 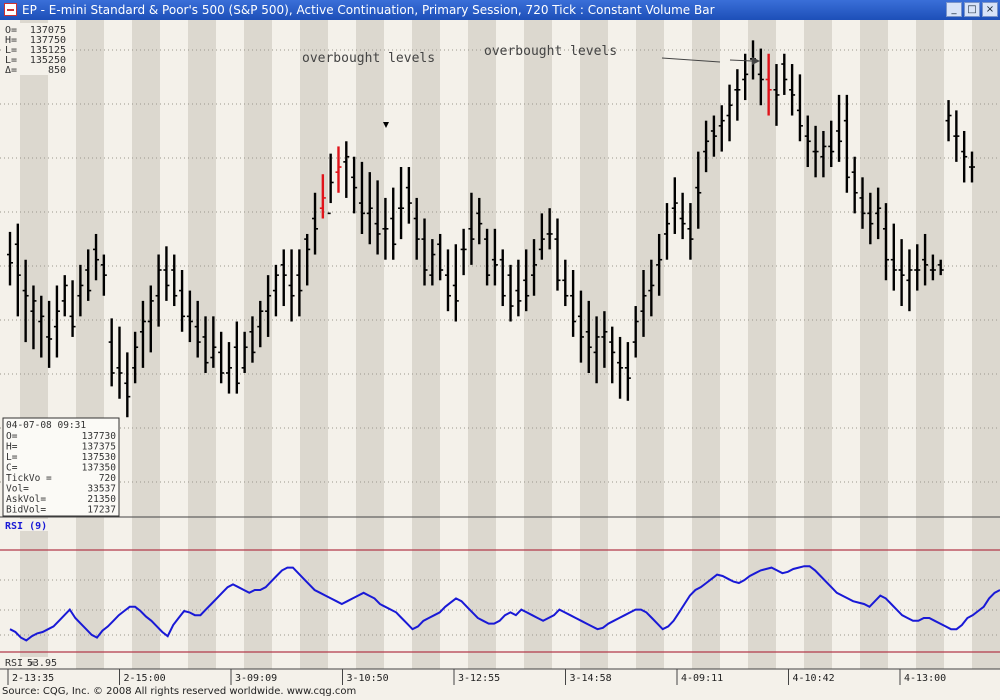 I want to click on arrow-head-icon, so click(x=756, y=61).